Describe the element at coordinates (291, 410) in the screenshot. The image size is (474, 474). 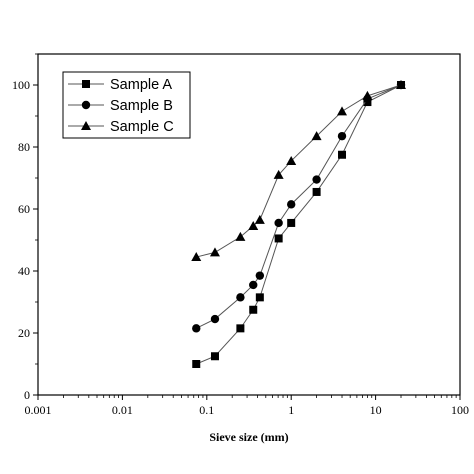
I see `x-tick-label: 1` at that location.